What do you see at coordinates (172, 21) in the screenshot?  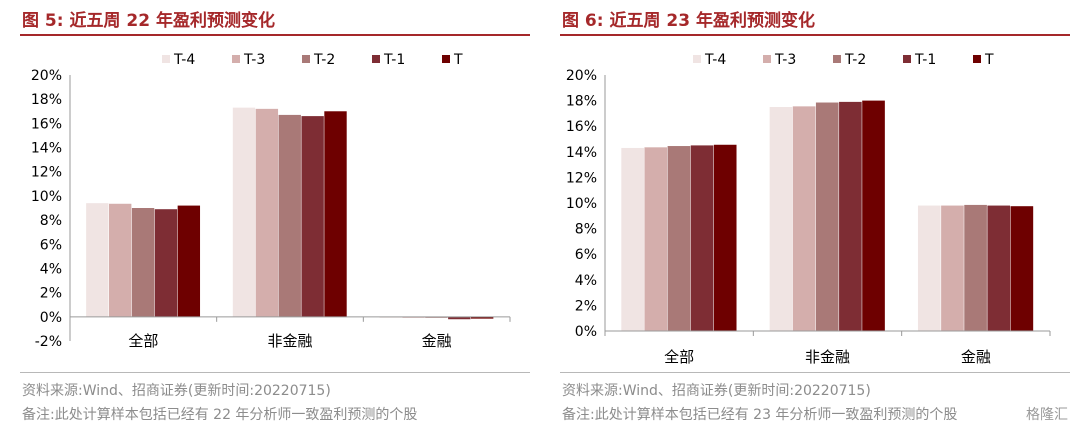 I see `figure-caption: 近五周 22 年盈利预测变化` at bounding box center [172, 21].